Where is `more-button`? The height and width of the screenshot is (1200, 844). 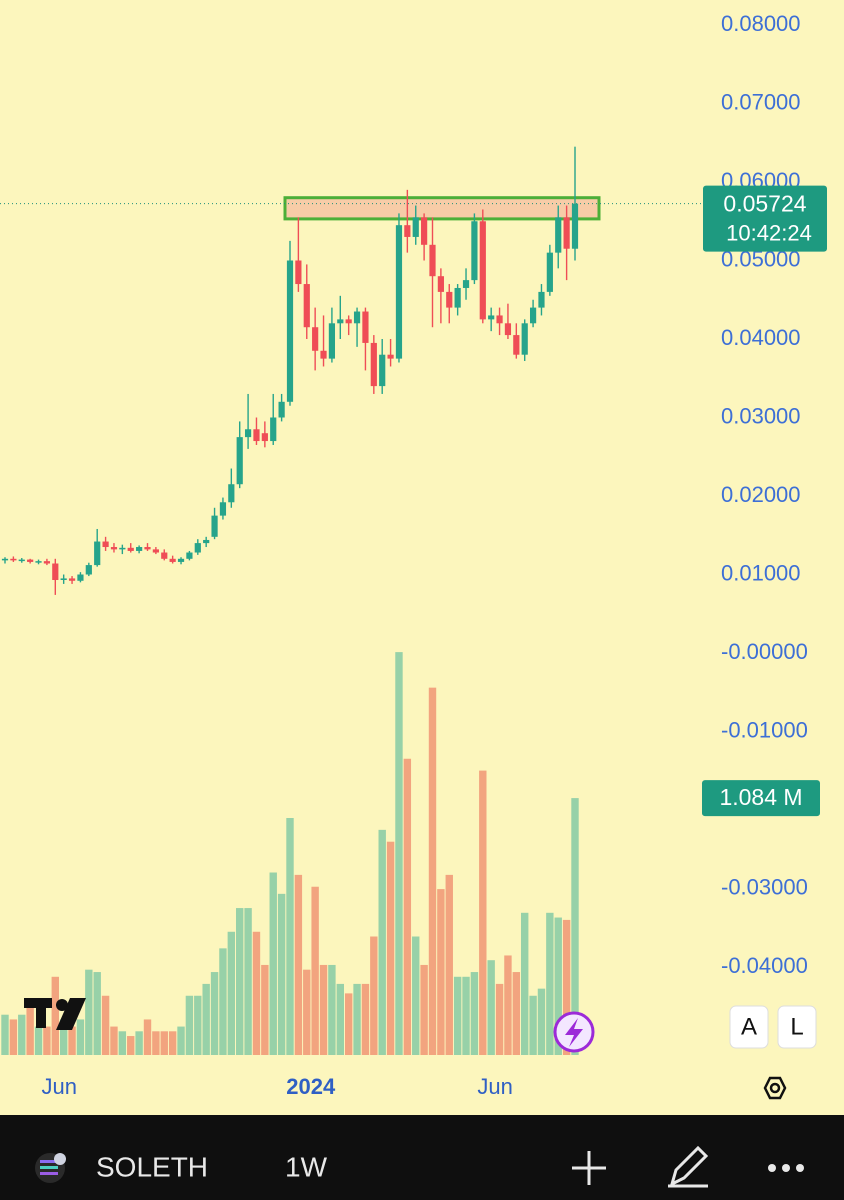 more-button is located at coordinates (786, 1168).